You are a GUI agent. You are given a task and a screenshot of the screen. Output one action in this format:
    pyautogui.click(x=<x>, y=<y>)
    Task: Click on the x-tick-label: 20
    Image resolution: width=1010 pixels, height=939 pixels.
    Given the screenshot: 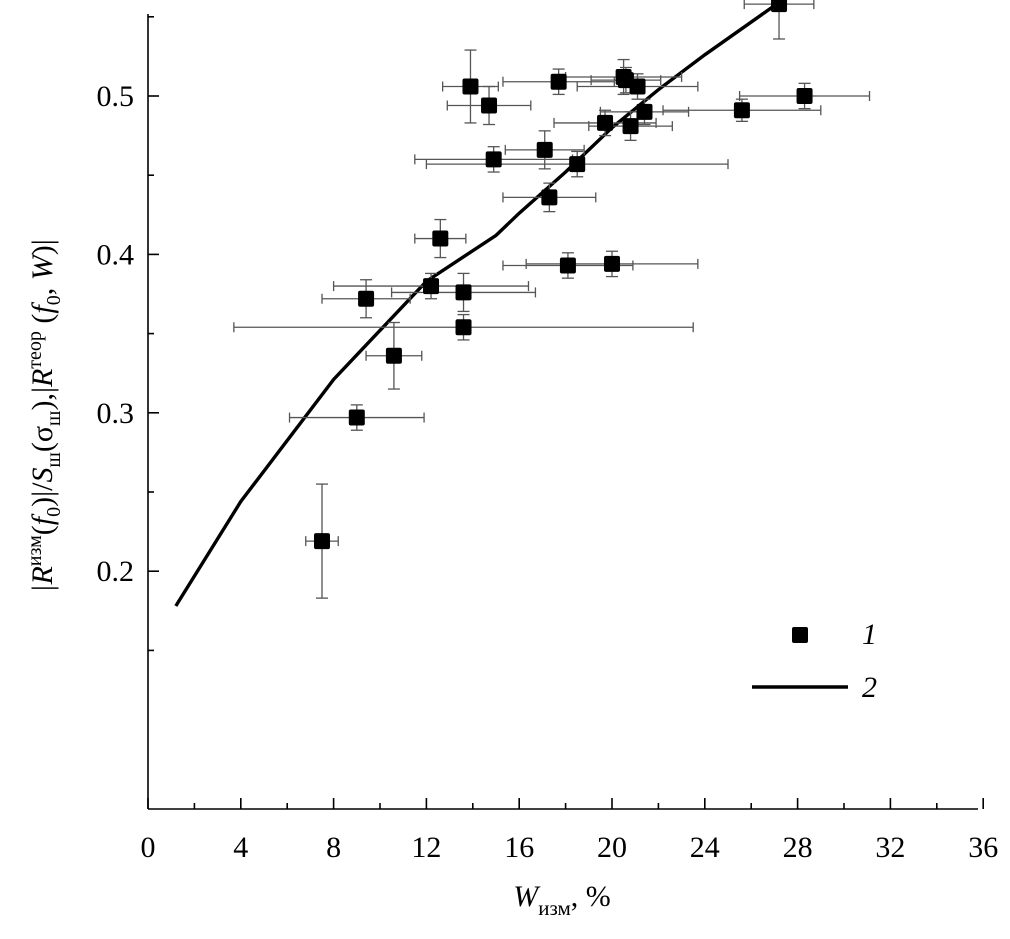 What is the action you would take?
    pyautogui.click(x=612, y=847)
    